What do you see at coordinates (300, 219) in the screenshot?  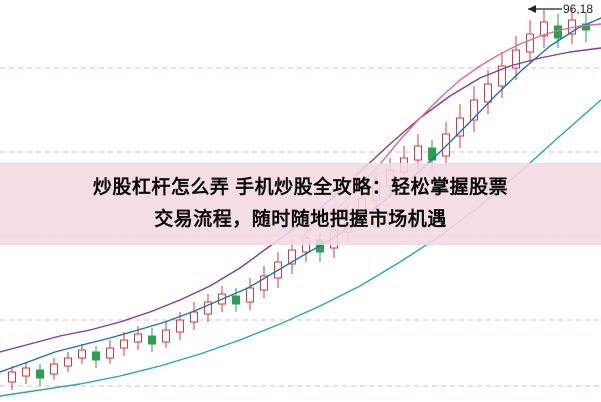 I see `title-line-2: 交易流程，随时随地把握市场机遇` at bounding box center [300, 219].